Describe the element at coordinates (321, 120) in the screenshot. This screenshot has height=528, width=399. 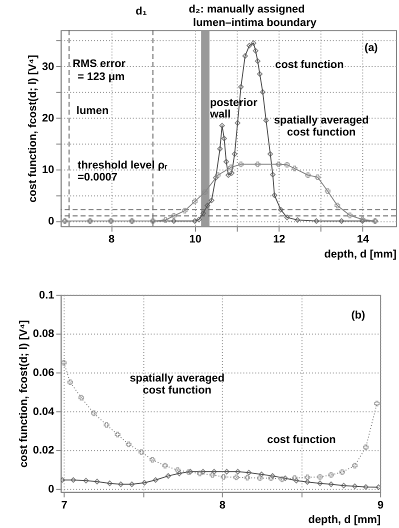
I see `annotation: spatially averaged` at that location.